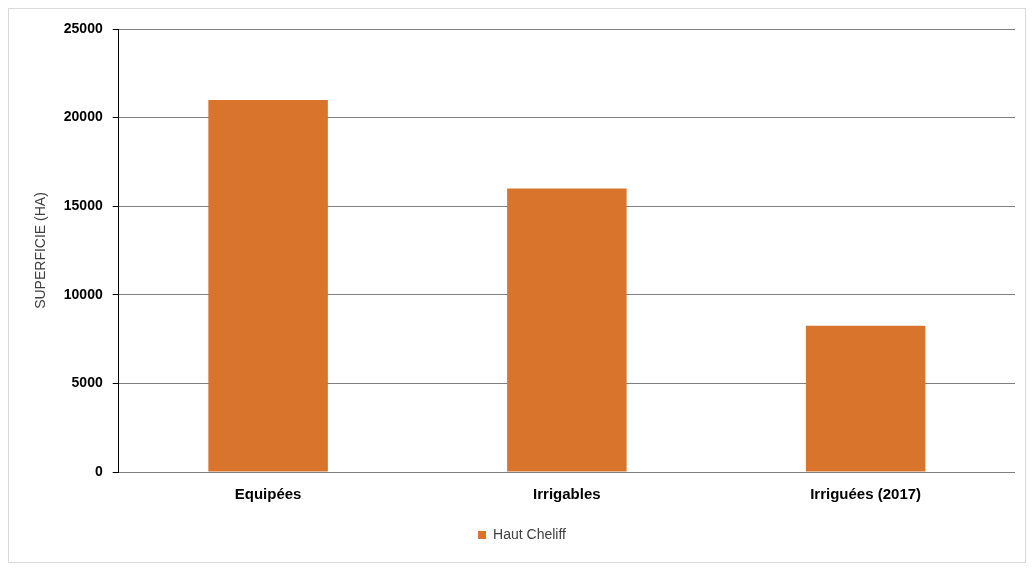 The image size is (1035, 572). Describe the element at coordinates (530, 533) in the screenshot. I see `legend-label: Haut Cheliff` at that location.